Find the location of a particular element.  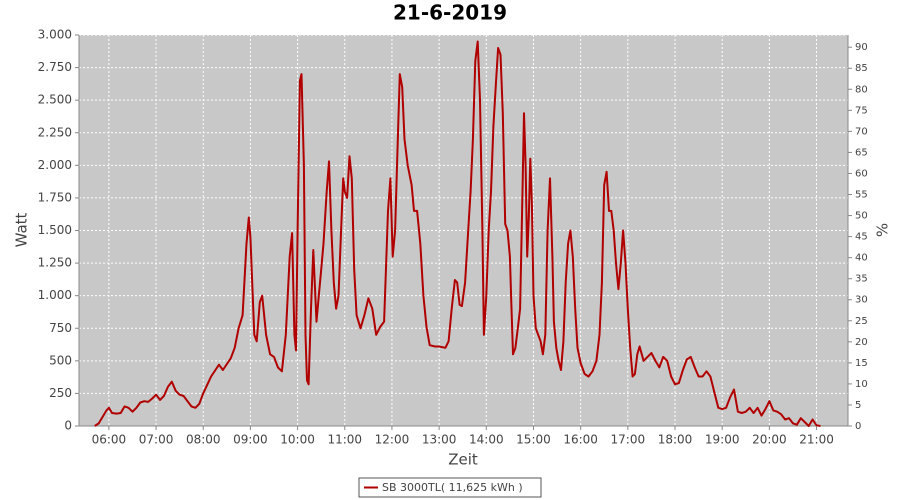

y-tick-label: 1.000 is located at coordinates (55, 295).